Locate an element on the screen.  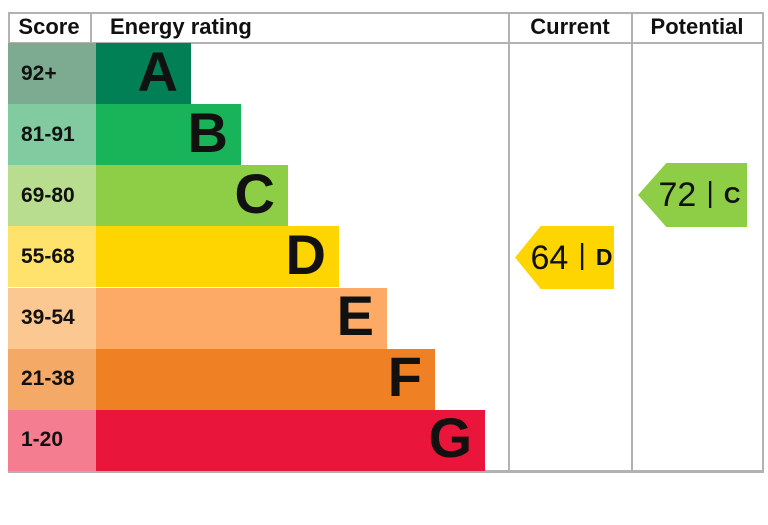
current-rating-arrow: 64 | D is located at coordinates (564, 257).